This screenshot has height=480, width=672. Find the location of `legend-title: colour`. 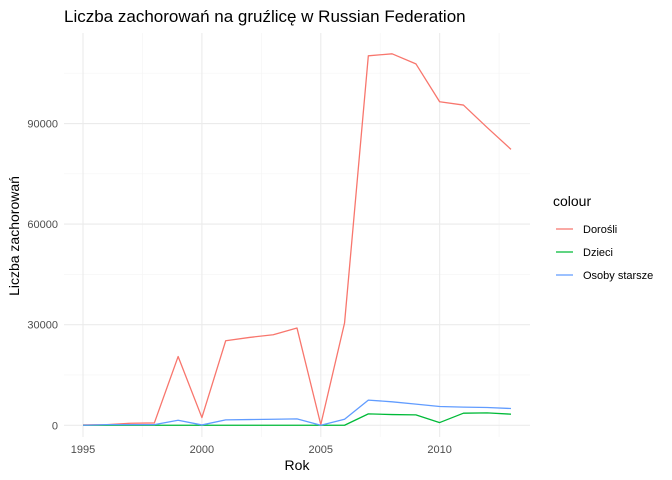

legend-title: colour is located at coordinates (572, 201).